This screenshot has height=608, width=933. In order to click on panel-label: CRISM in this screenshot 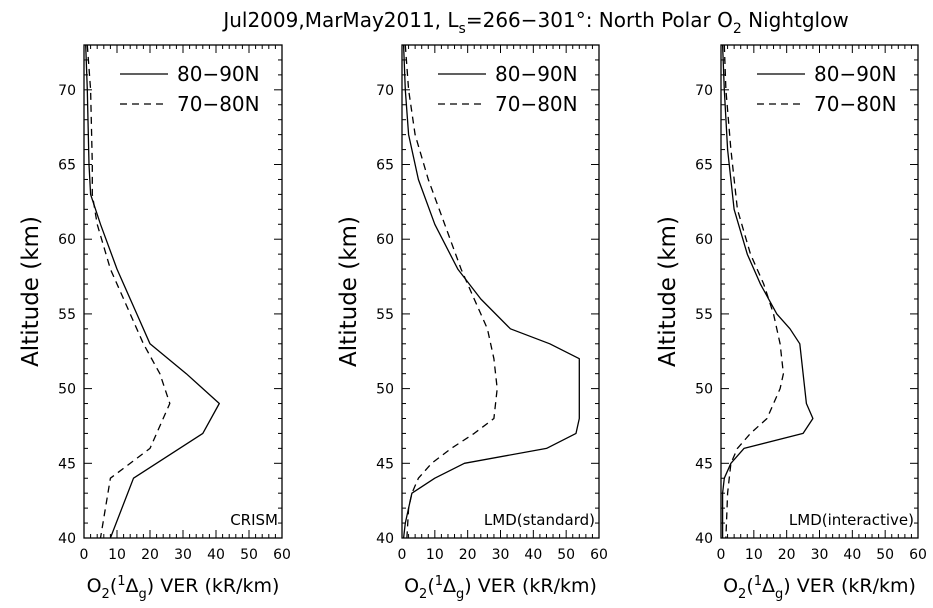, I will do `click(254, 520)`.